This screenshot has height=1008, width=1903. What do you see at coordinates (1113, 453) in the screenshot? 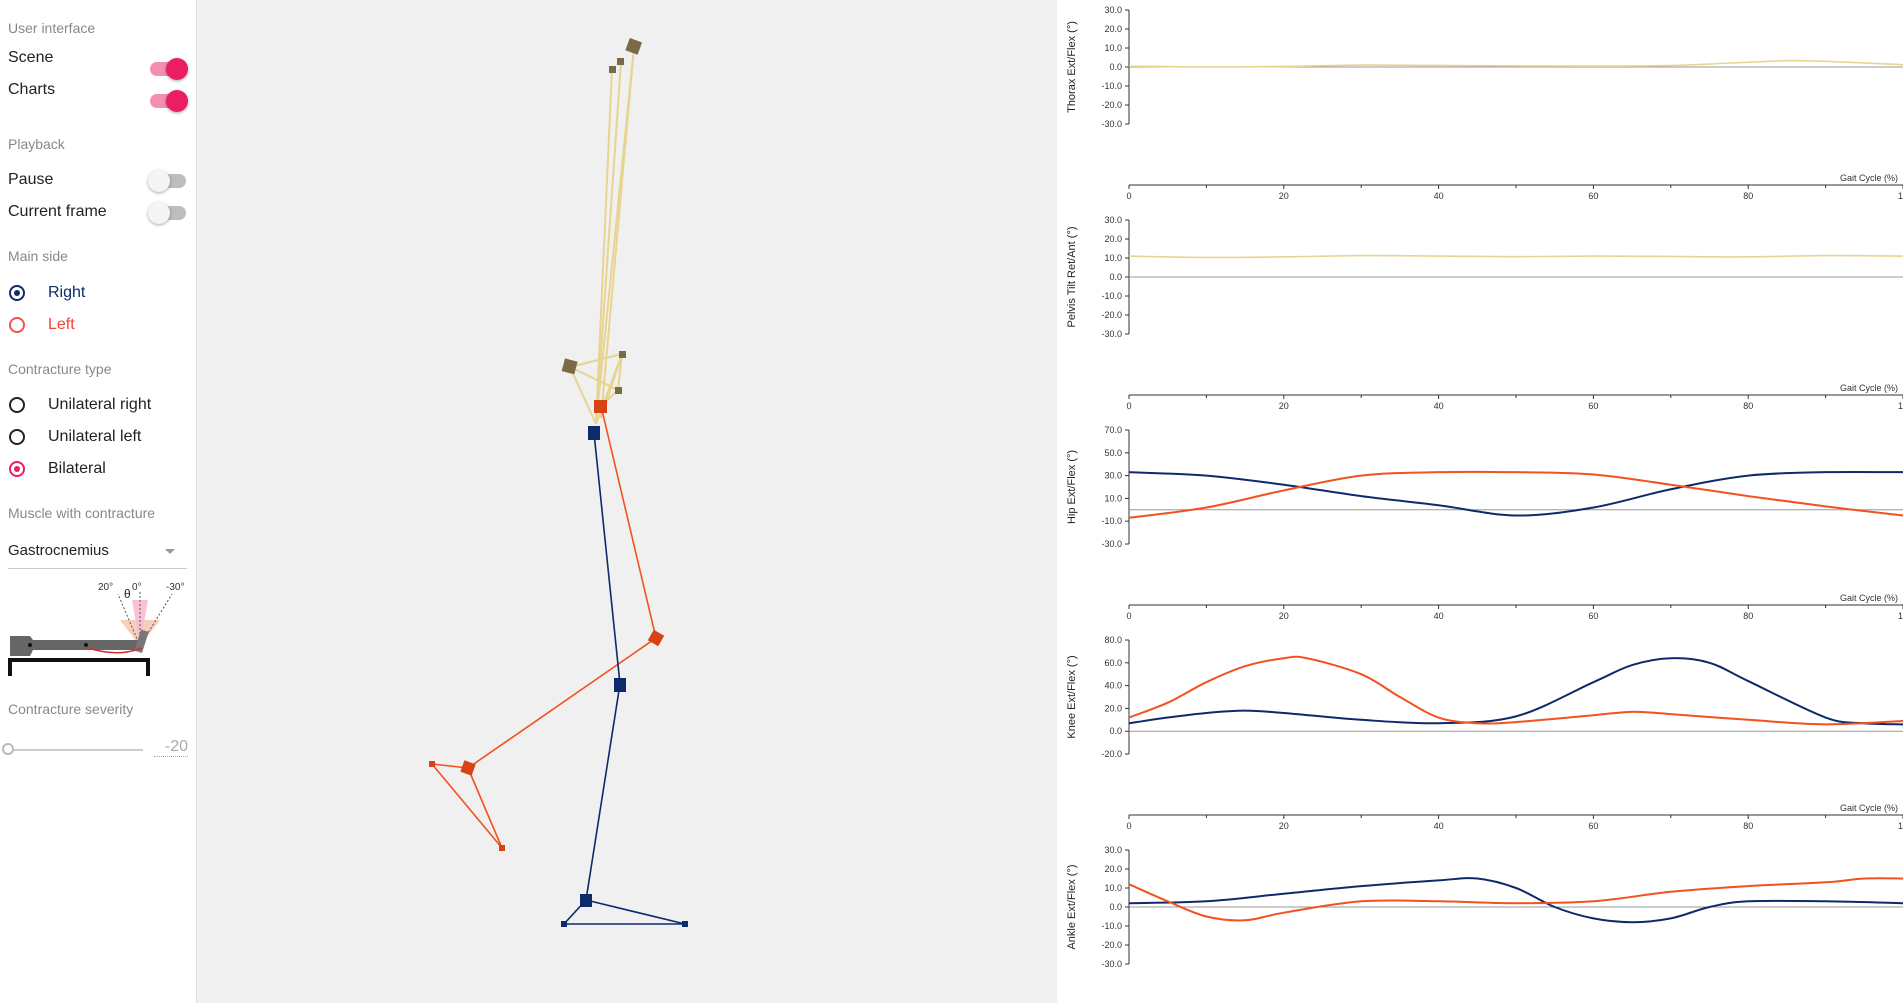
I see `y-tick-label: 50.0` at bounding box center [1113, 453].